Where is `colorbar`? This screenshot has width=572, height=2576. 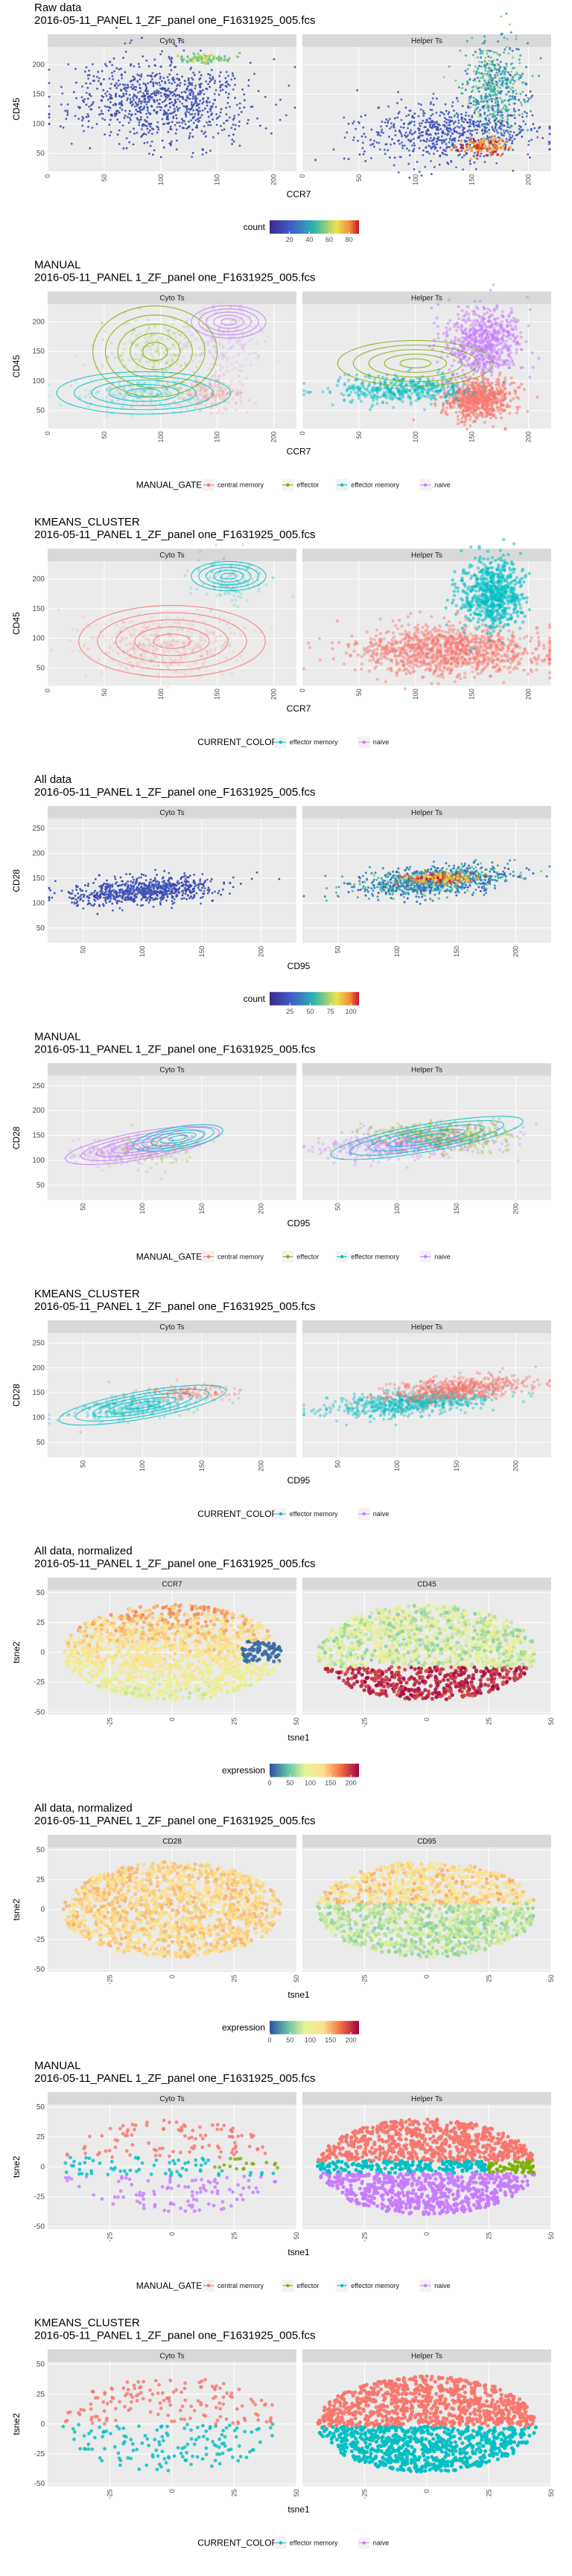 colorbar is located at coordinates (314, 227).